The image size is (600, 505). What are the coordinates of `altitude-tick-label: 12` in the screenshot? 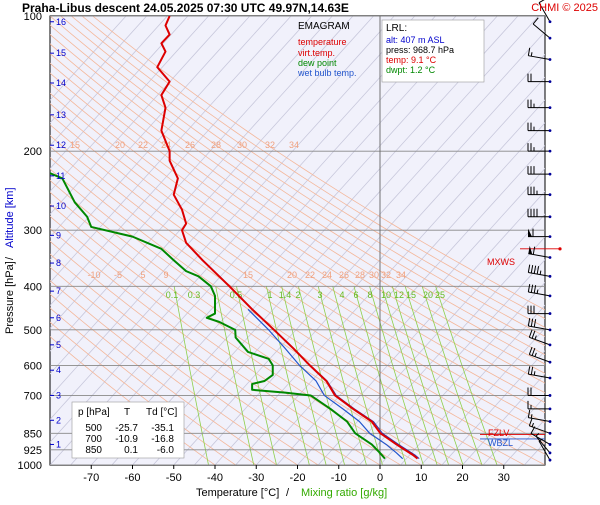 It's located at (61, 145).